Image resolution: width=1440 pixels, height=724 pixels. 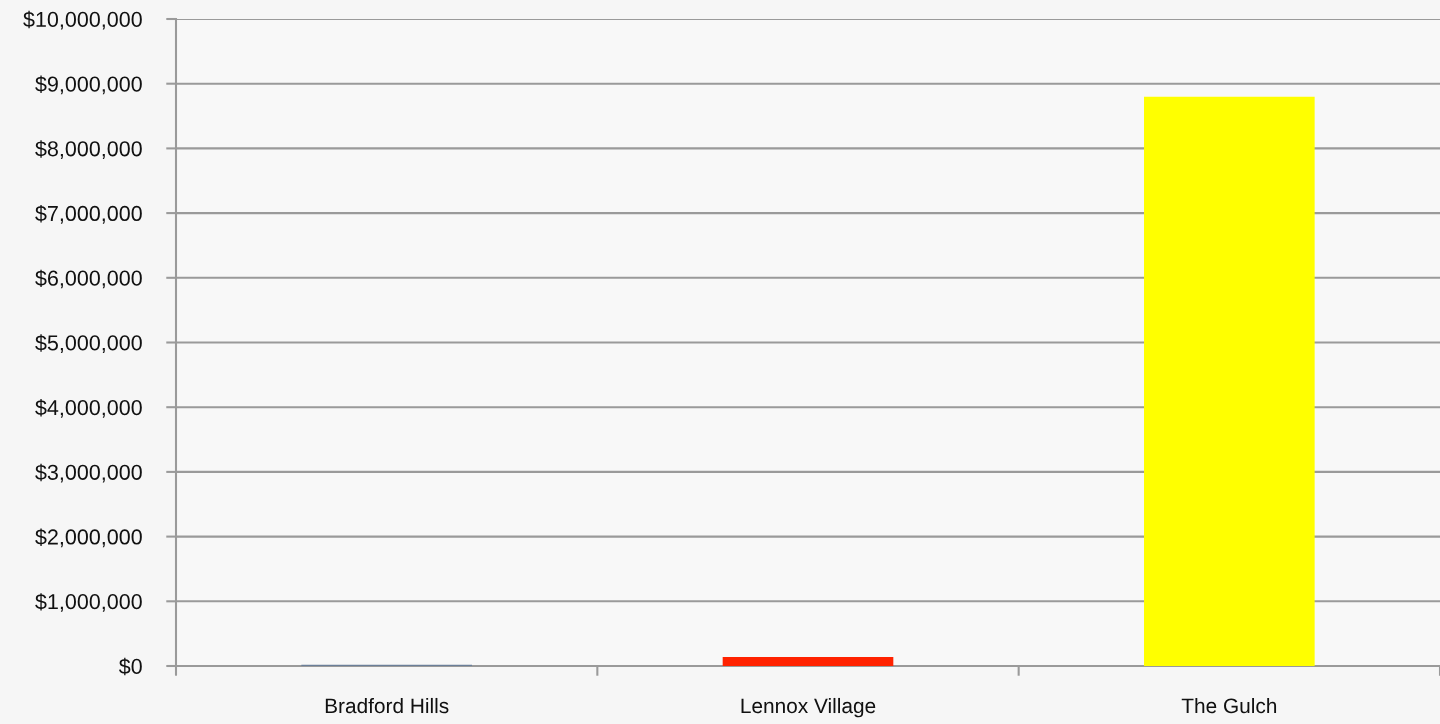 I want to click on y-tick-label: $2,000,000, so click(x=88, y=538).